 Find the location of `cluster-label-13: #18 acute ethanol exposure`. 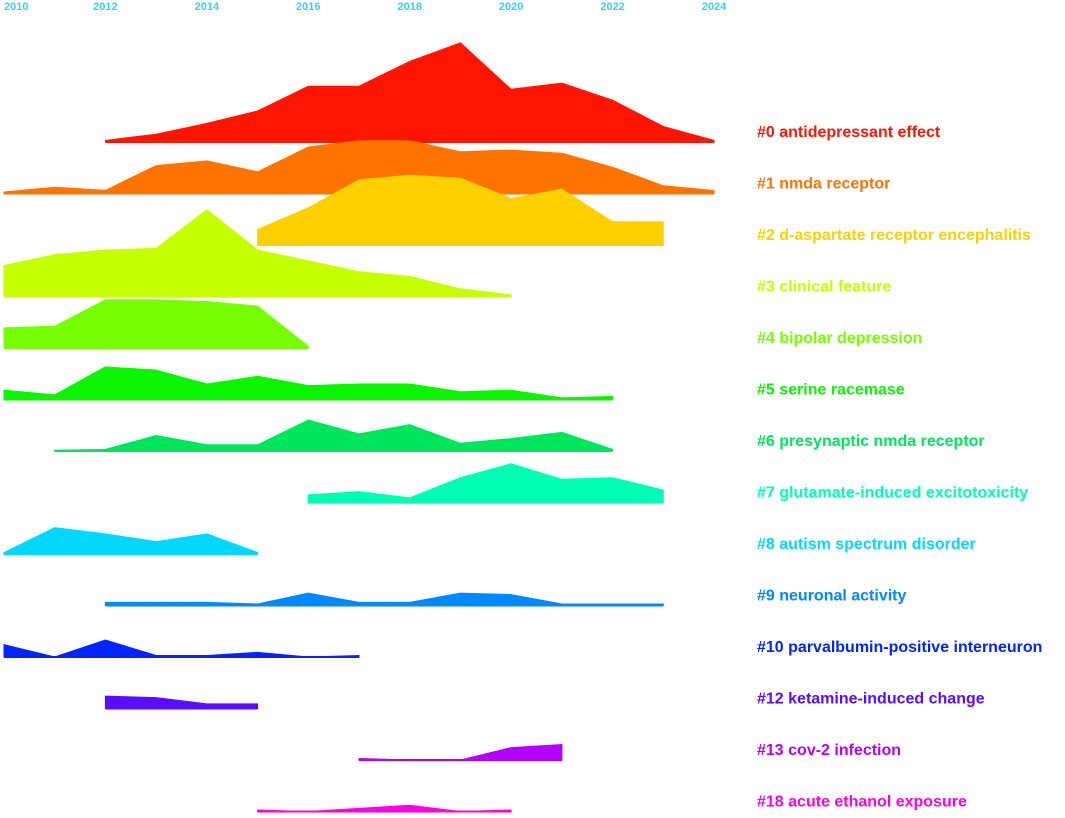

cluster-label-13: #18 acute ethanol exposure is located at coordinates (862, 802).